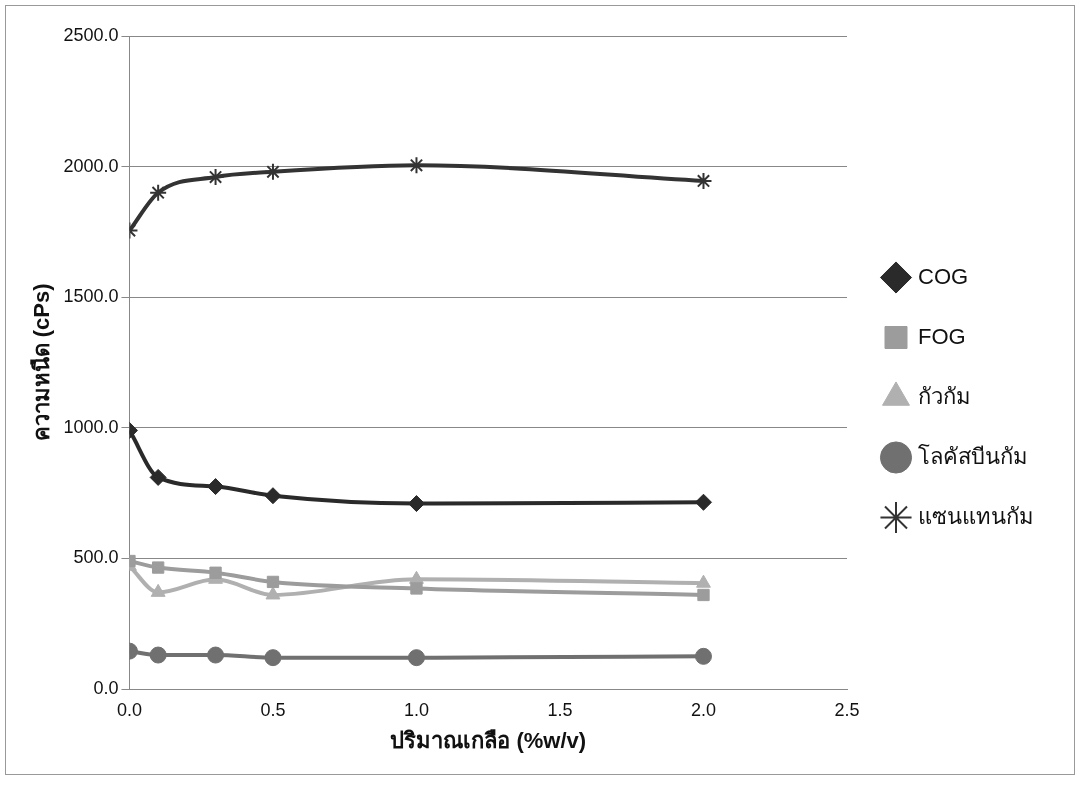 Image resolution: width=1085 pixels, height=785 pixels. What do you see at coordinates (944, 396) in the screenshot?
I see `legend-label: กัวกัม` at bounding box center [944, 396].